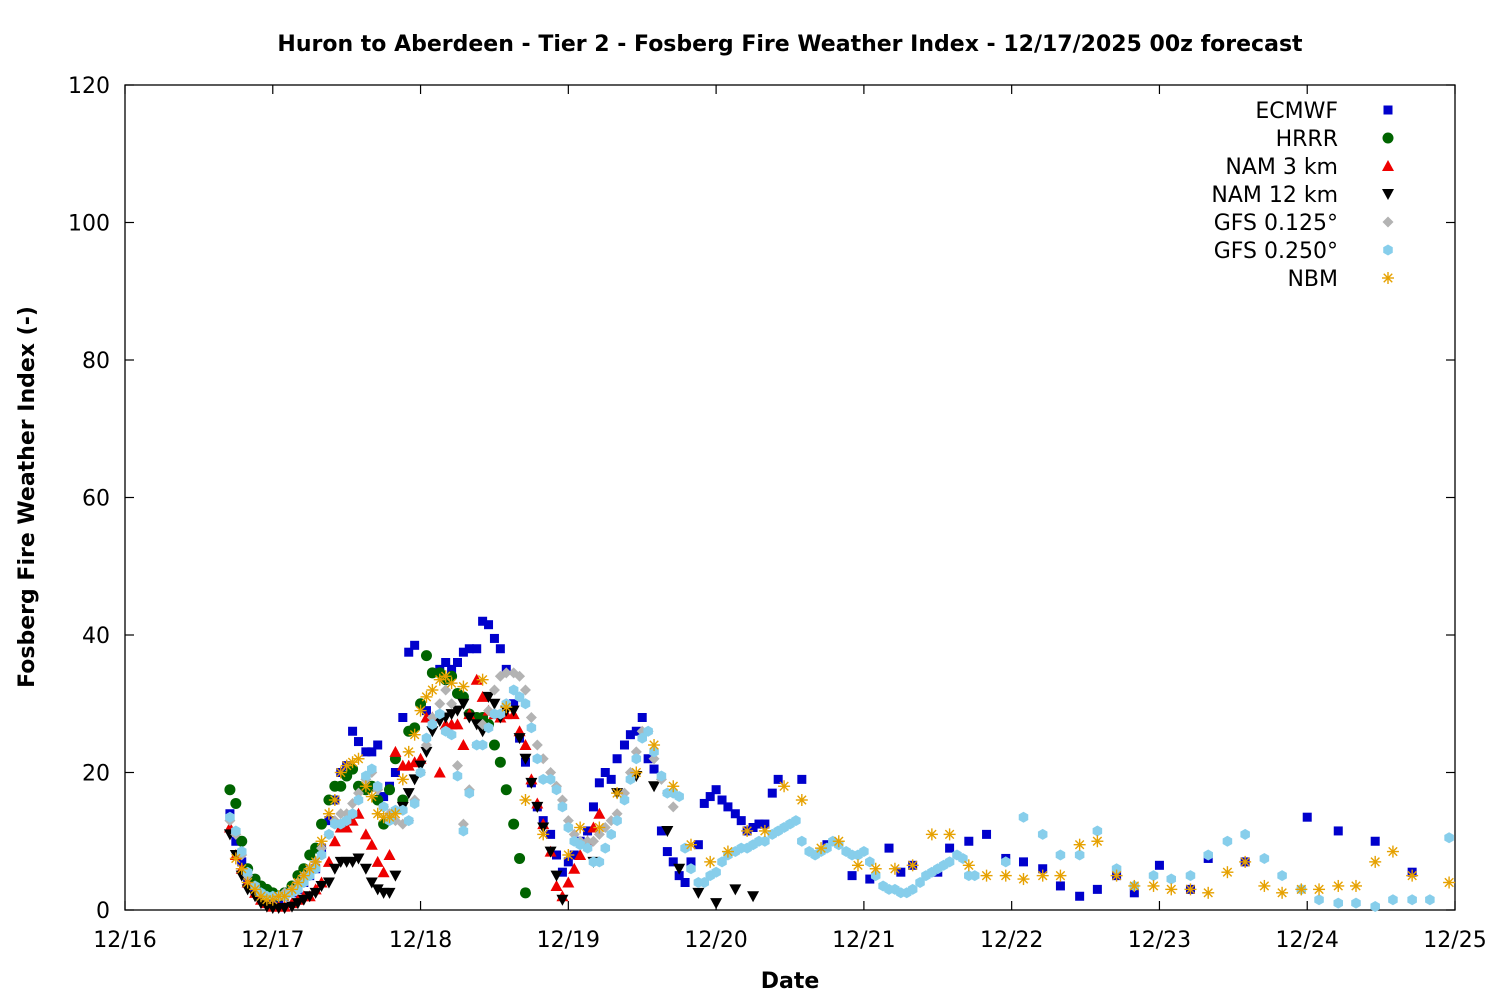 This screenshot has width=1500, height=1000. Describe the element at coordinates (1307, 139) in the screenshot. I see `legend-label: HRRR` at that location.